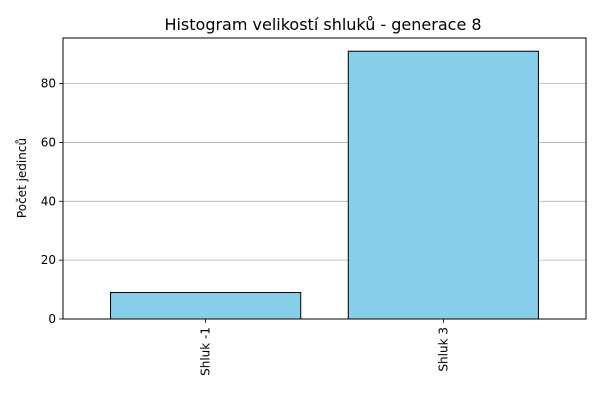  Describe the element at coordinates (22, 178) in the screenshot. I see `y-axis-label: Počet jedinců` at that location.